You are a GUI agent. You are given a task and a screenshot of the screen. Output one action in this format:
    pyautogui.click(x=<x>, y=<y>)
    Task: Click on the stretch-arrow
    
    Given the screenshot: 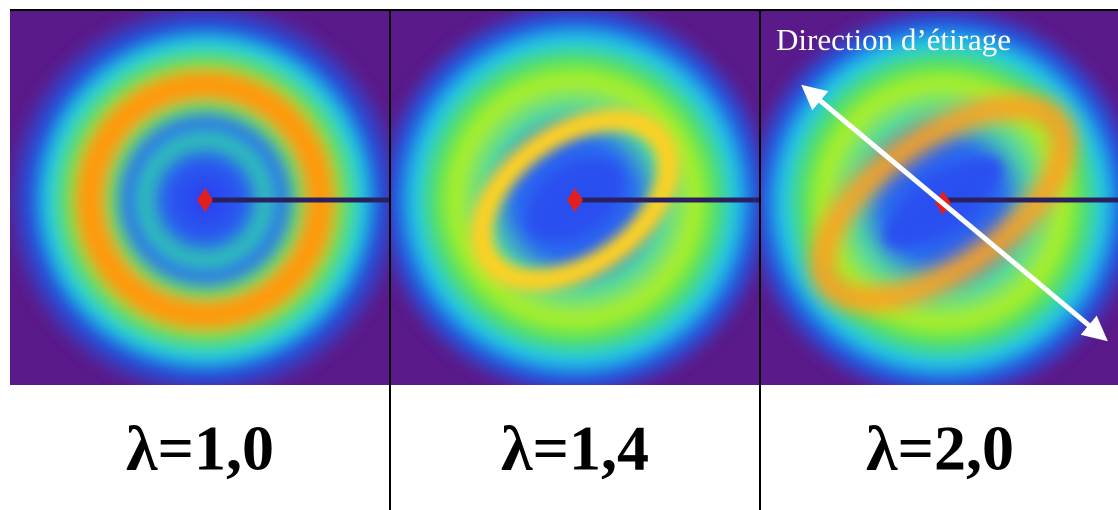 What is the action you would take?
    pyautogui.click(x=954, y=213)
    